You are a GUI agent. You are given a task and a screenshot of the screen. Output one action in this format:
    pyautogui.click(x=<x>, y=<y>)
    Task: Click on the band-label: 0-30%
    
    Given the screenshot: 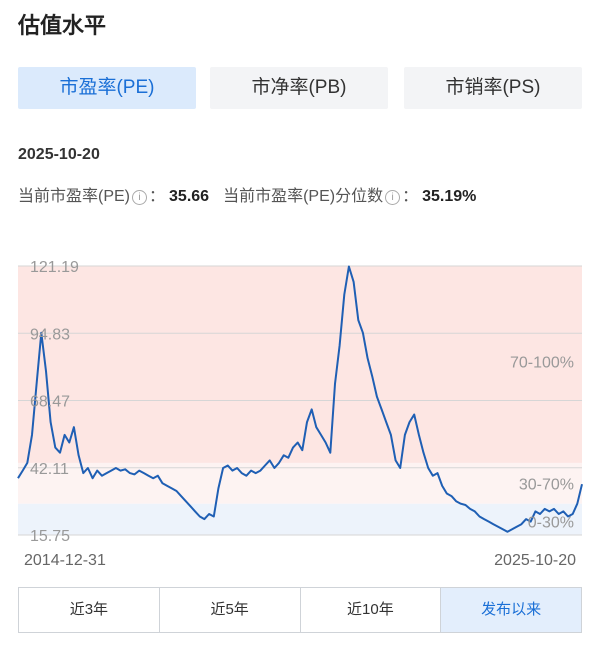 What is the action you would take?
    pyautogui.click(x=551, y=523)
    